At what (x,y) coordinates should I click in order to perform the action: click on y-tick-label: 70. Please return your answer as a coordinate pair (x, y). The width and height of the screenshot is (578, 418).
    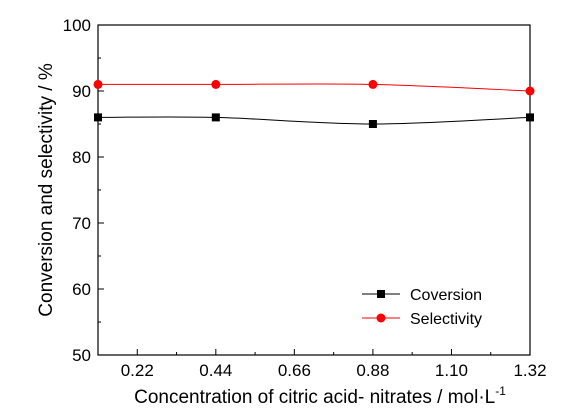
    Looking at the image, I should click on (81, 223).